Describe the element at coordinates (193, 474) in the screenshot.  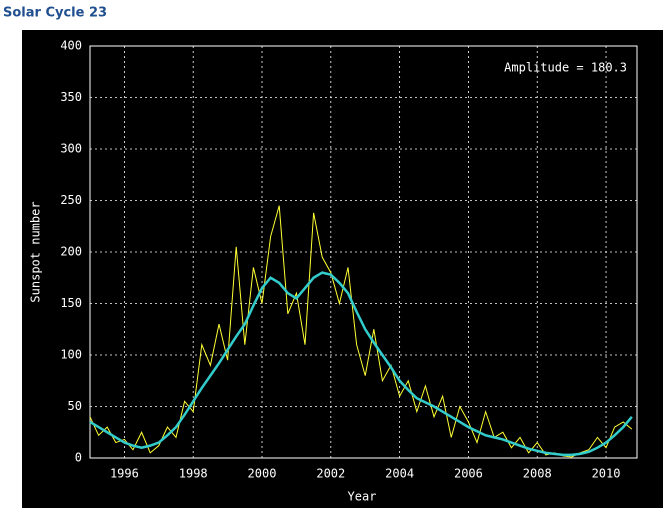
I see `x-tick-label: 1998` at that location.